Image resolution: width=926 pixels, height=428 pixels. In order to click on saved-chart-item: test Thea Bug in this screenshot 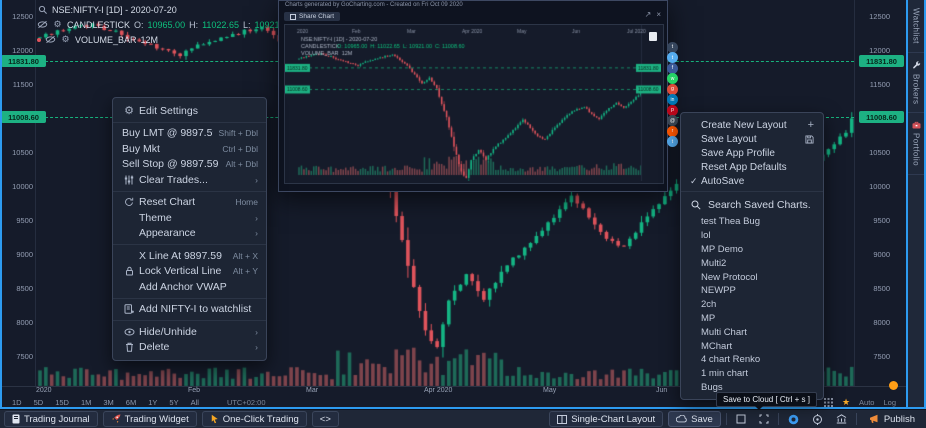, I will do `click(730, 222)`.